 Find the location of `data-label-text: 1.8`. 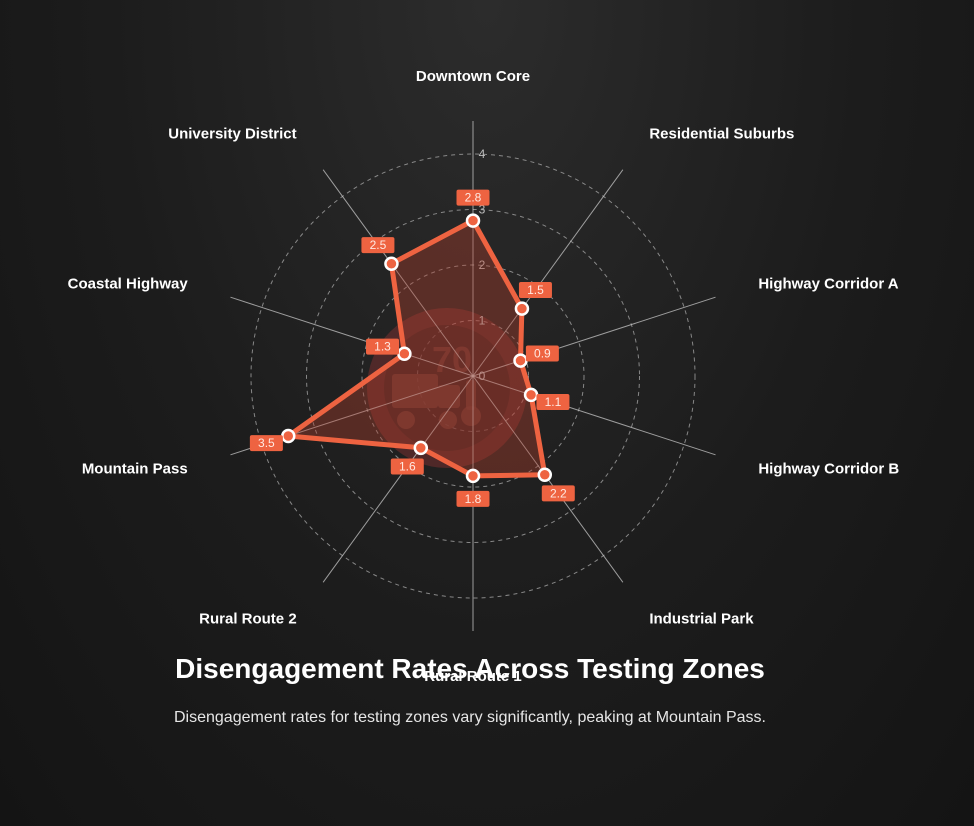

data-label-text: 1.8 is located at coordinates (473, 499).